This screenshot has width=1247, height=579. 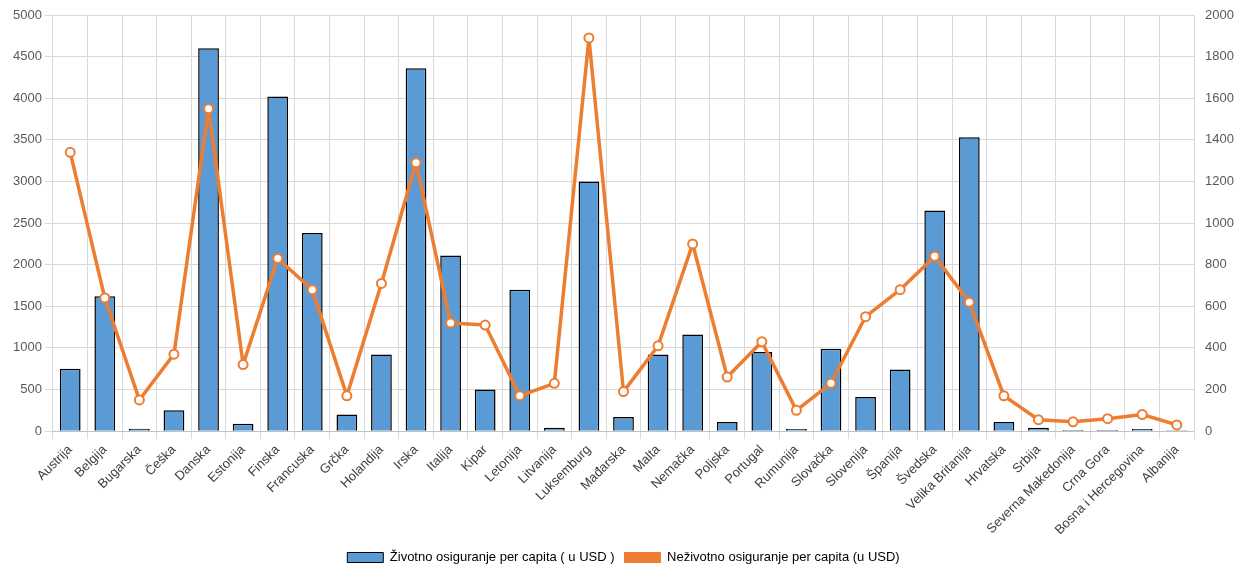 What do you see at coordinates (1216, 347) in the screenshot?
I see `y2-tick-label: 400` at bounding box center [1216, 347].